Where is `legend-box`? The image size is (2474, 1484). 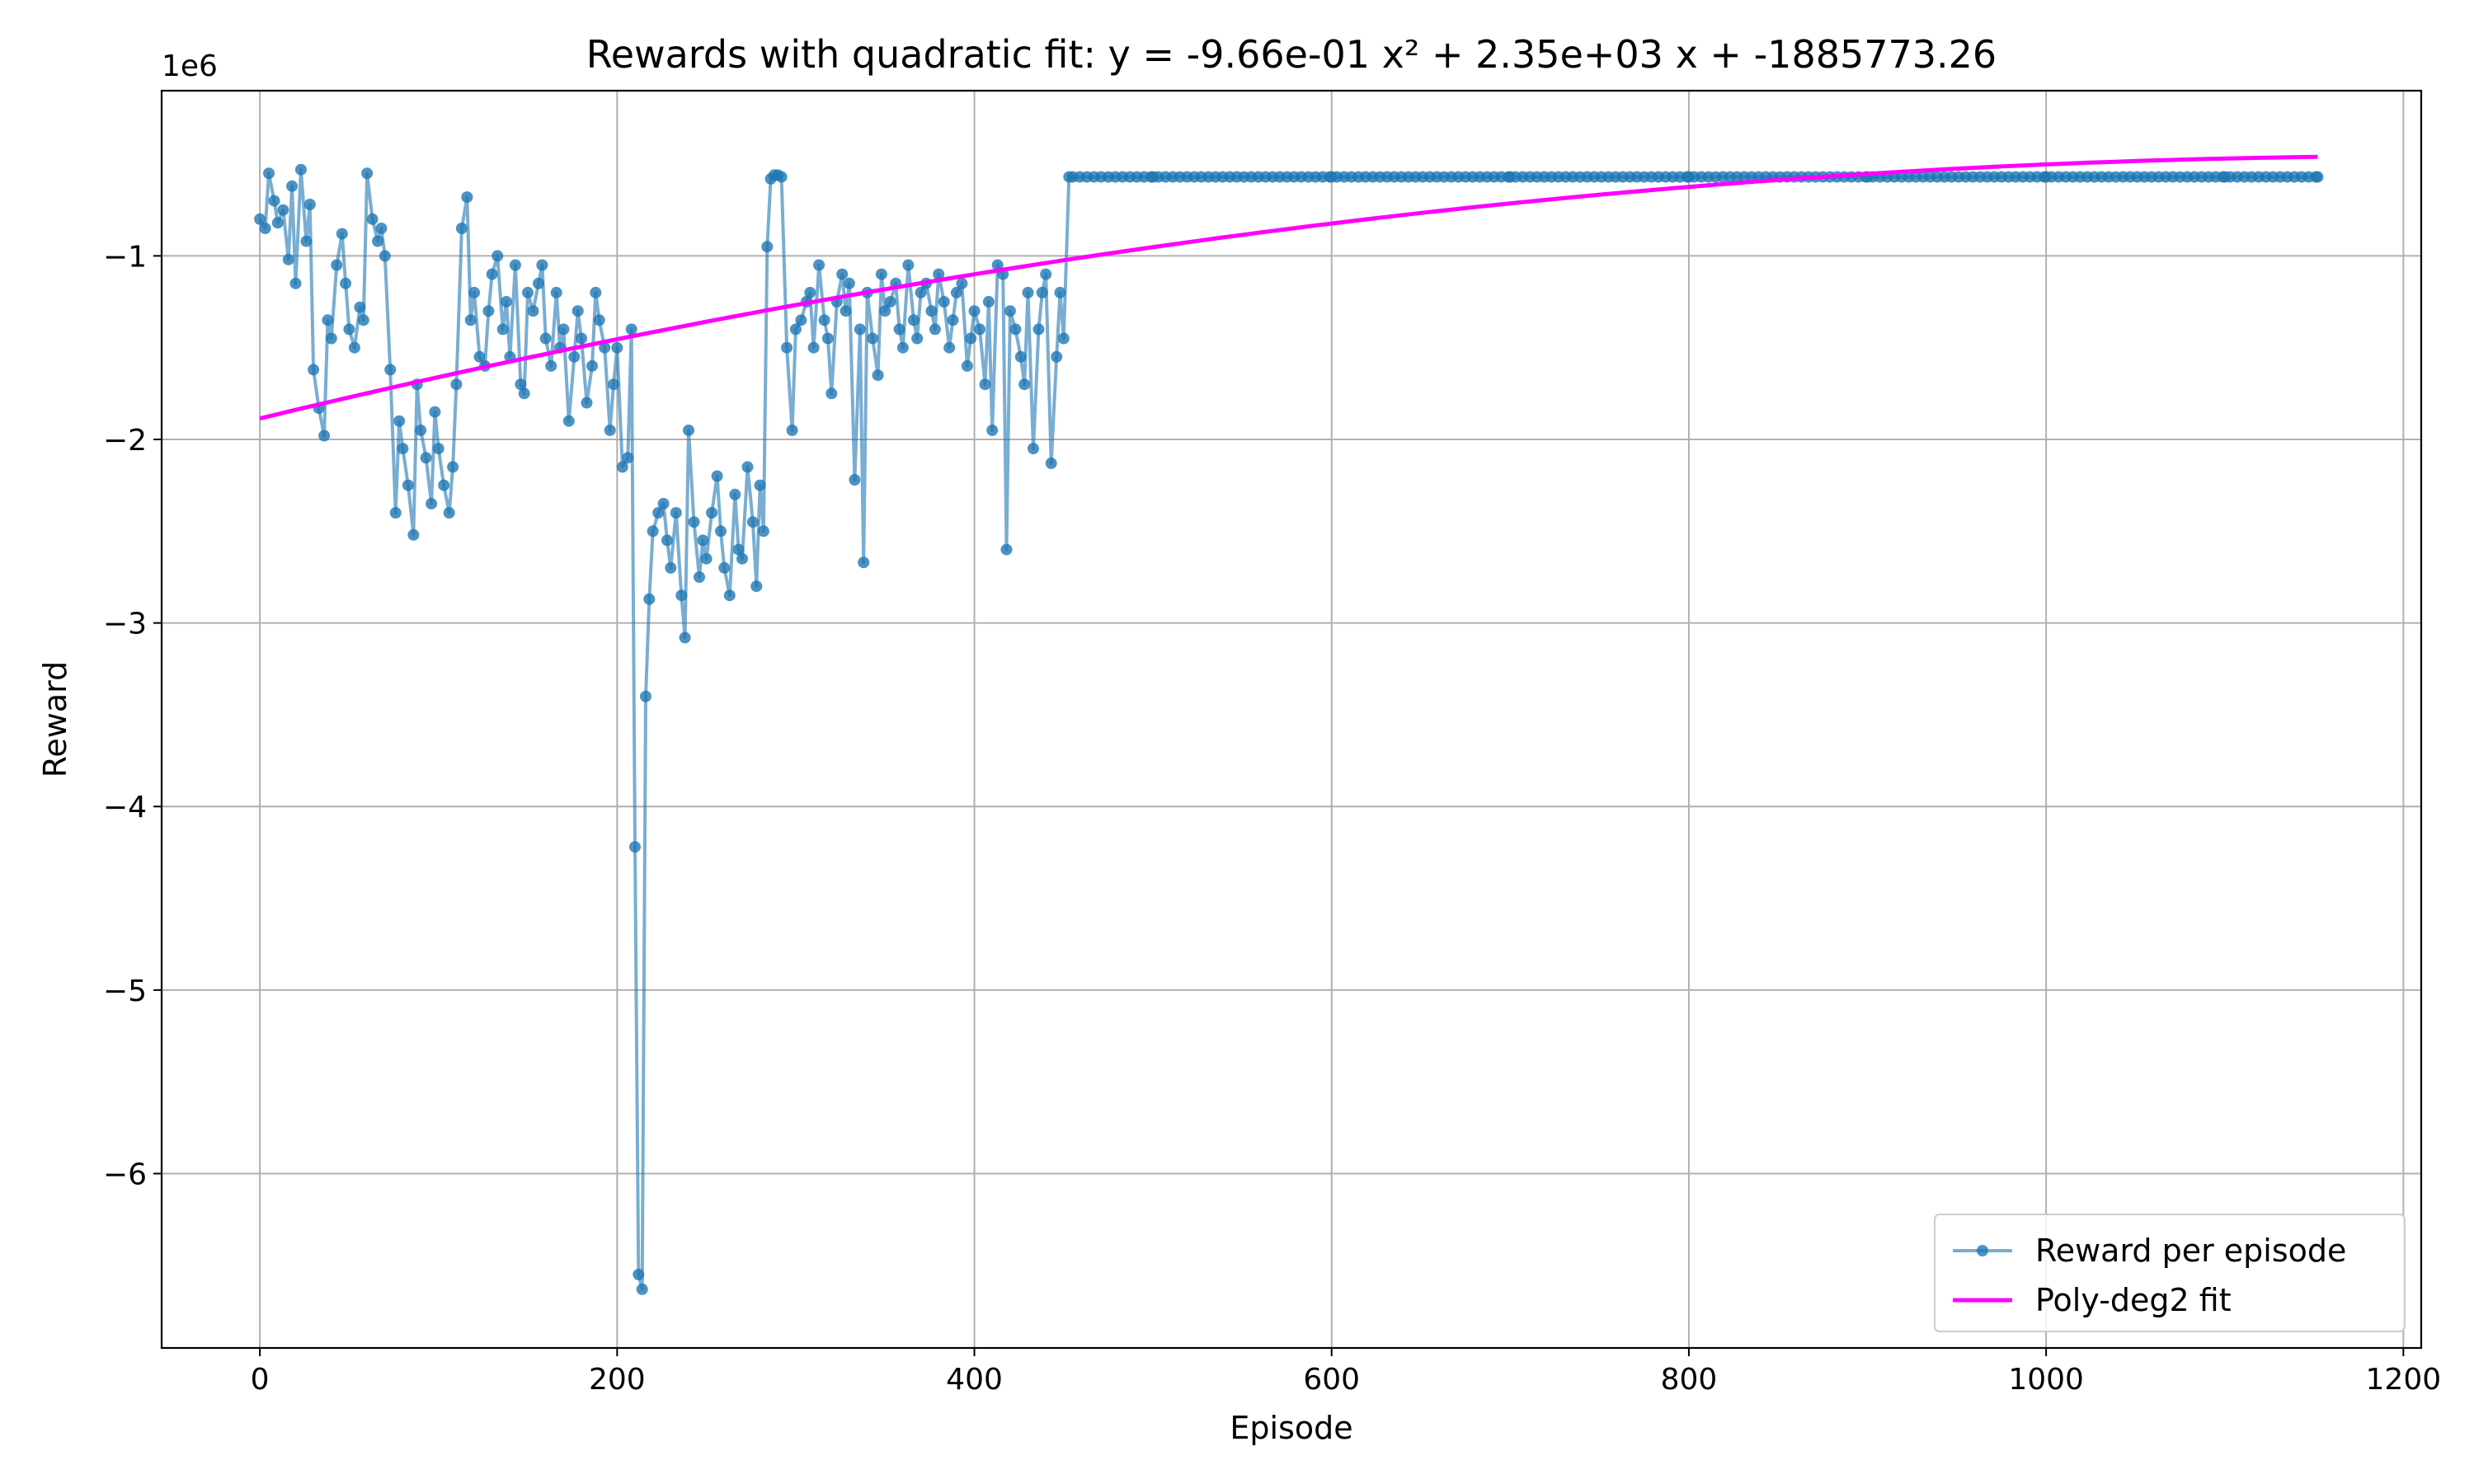
legend-box is located at coordinates (2170, 1273).